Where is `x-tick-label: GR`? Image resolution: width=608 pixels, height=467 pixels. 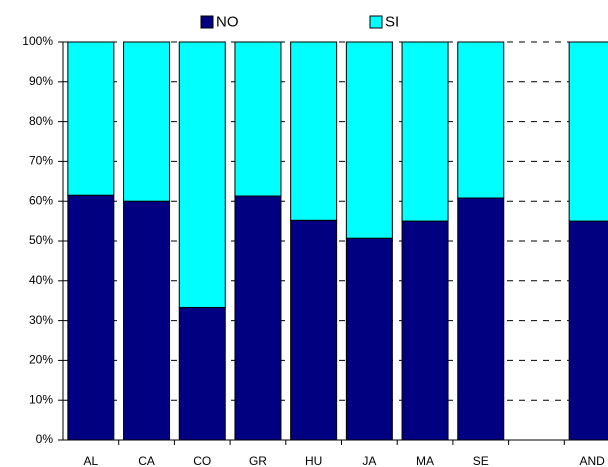
x-tick-label: GR is located at coordinates (258, 460).